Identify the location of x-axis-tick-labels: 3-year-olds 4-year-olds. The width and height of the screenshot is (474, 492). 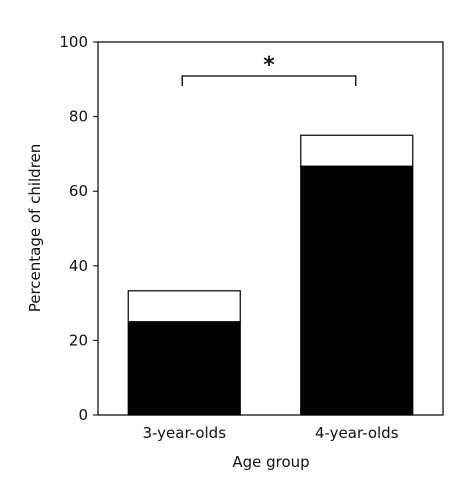
(270, 433).